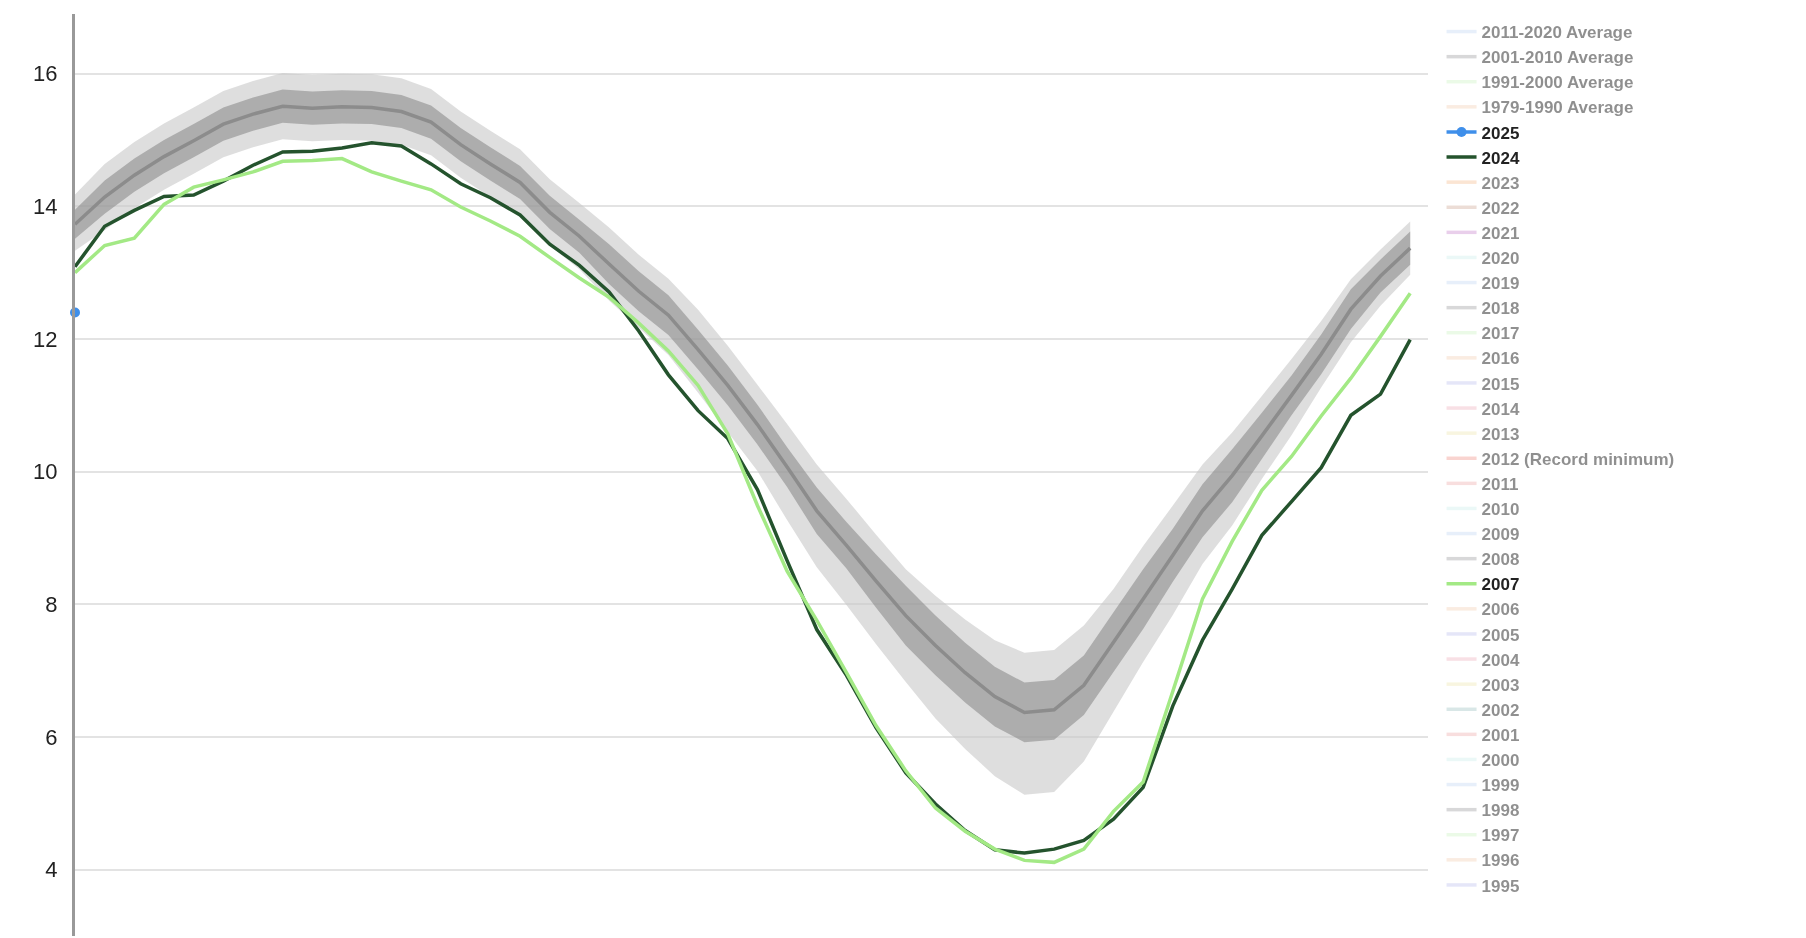  I want to click on legend-label: 2007, so click(1500, 585).